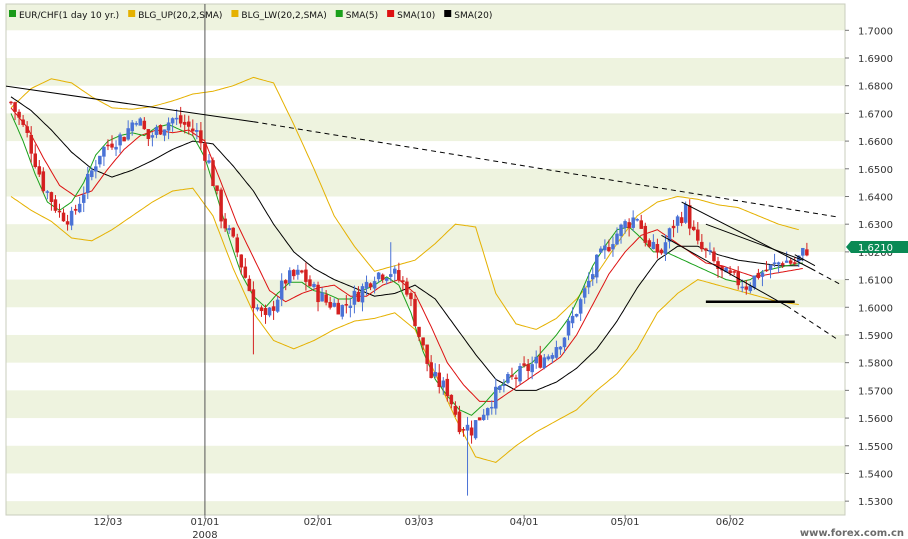 The image size is (908, 539). Describe the element at coordinates (875, 31) in the screenshot. I see `y-tick-label-0: 1.7000` at that location.